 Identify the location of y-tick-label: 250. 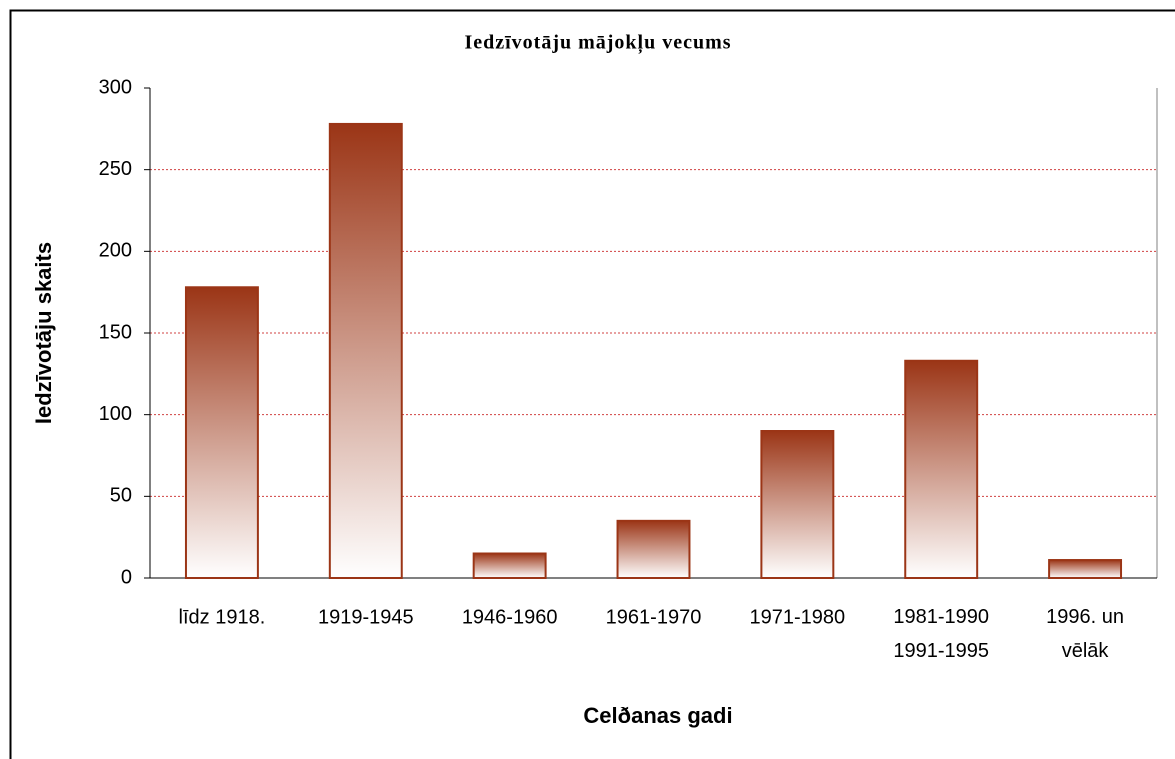
(115, 169).